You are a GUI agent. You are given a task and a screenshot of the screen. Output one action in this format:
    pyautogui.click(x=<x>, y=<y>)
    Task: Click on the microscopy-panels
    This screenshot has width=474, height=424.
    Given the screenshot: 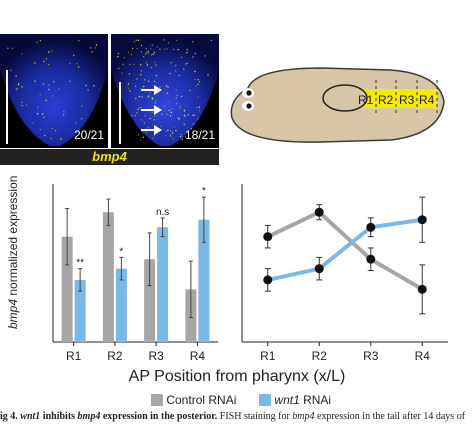 What is the action you would take?
    pyautogui.click(x=109, y=91)
    